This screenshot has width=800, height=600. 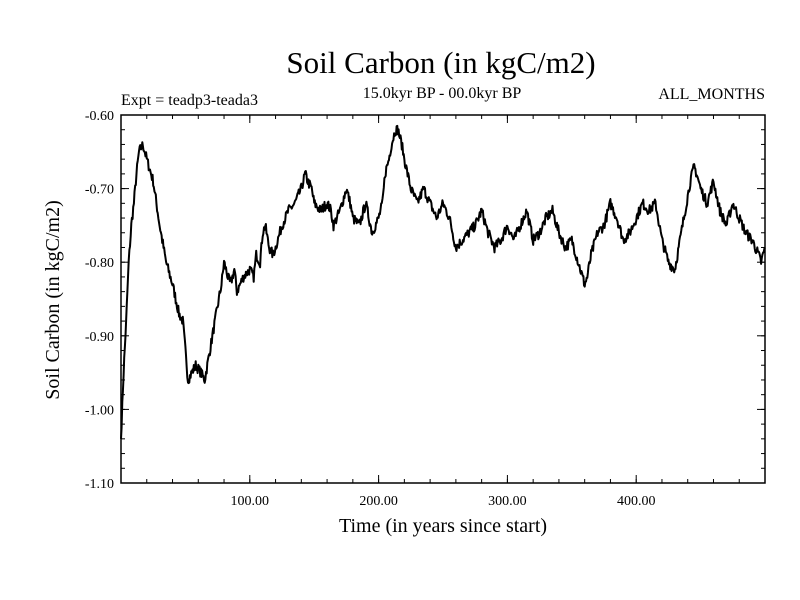 What do you see at coordinates (99, 190) in the screenshot?
I see `y-tick-label: -0.70` at bounding box center [99, 190].